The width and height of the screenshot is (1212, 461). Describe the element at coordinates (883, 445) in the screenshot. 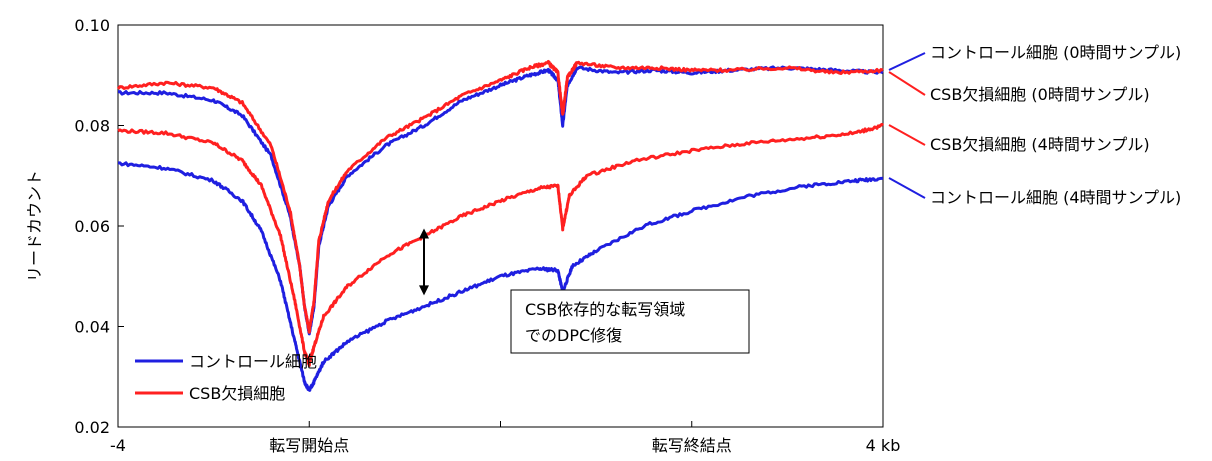

I see `x-tick-label: 4 kb` at that location.